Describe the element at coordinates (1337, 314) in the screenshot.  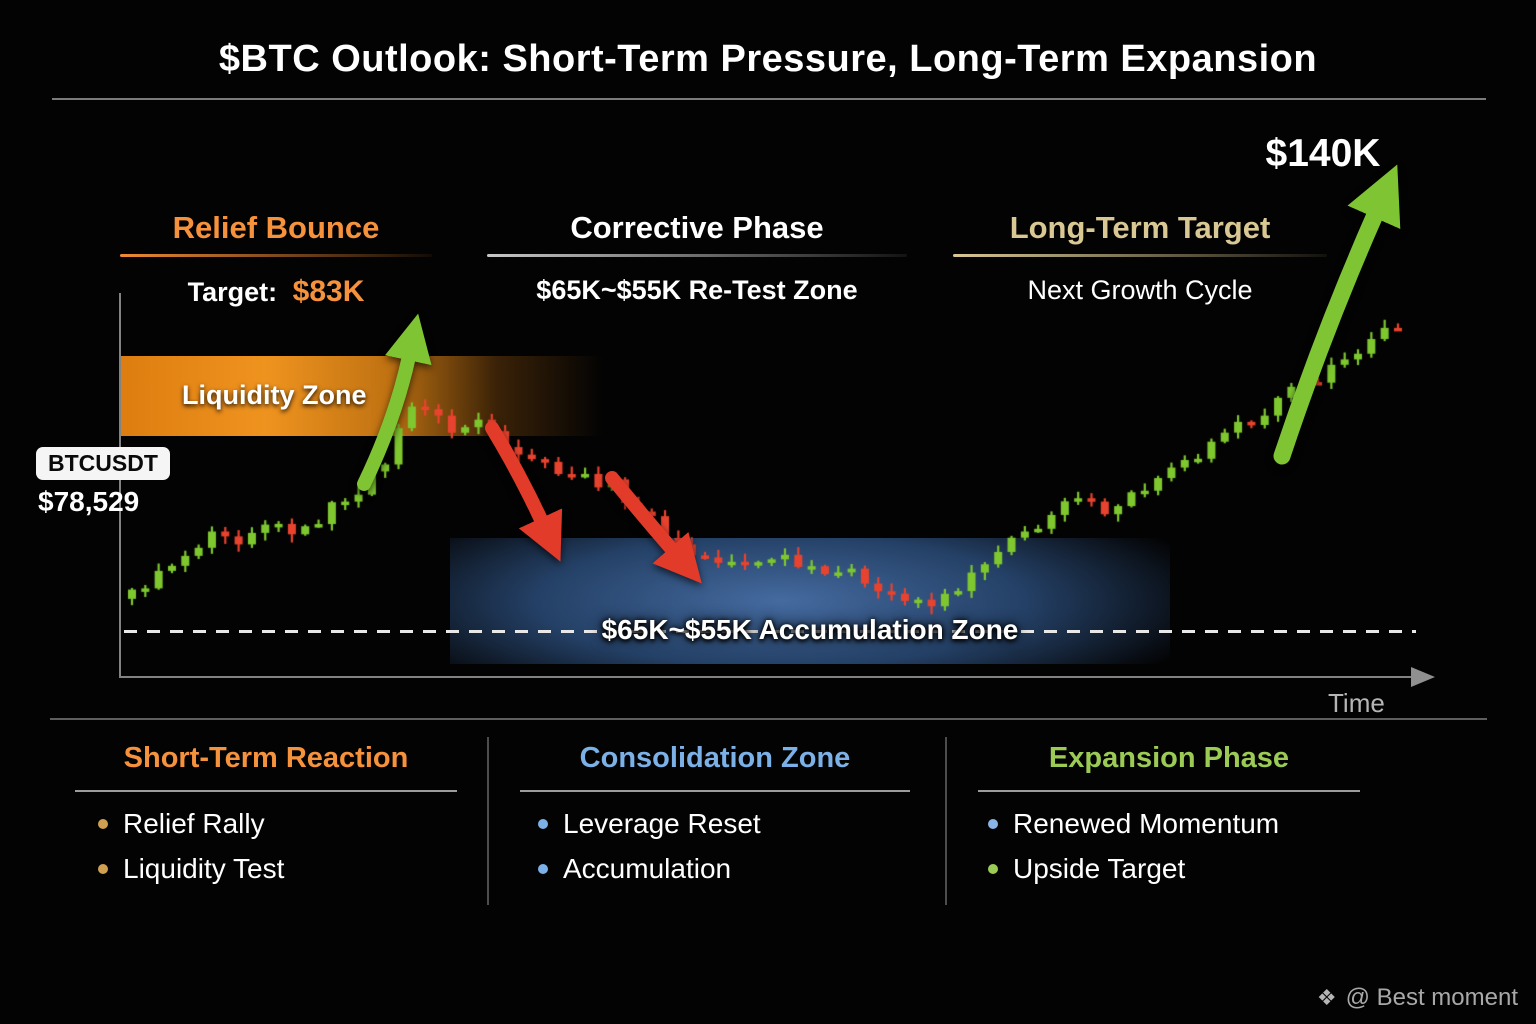
I see `expansion-up-arrow` at that location.